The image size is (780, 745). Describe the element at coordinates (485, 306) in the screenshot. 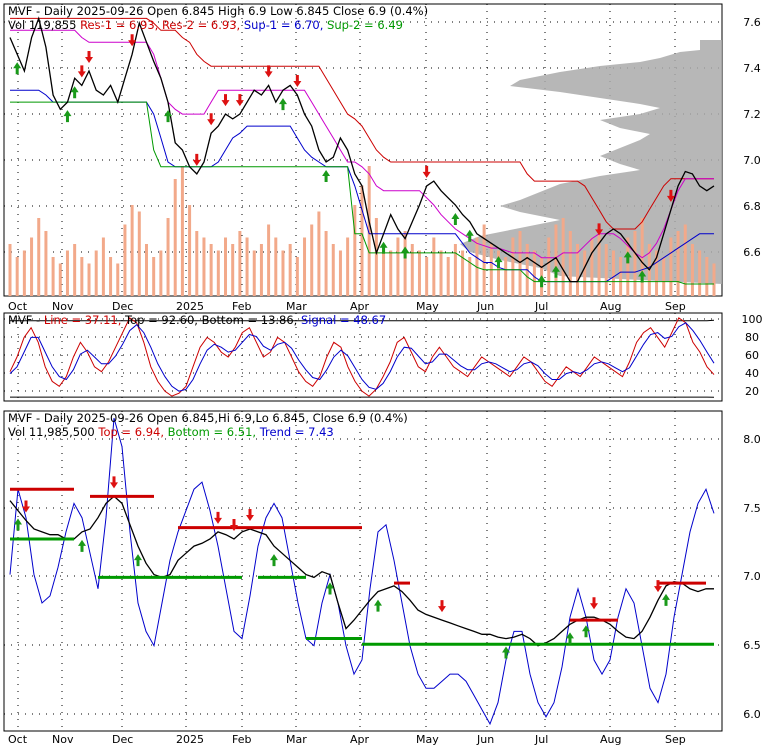

I see `x-tick-label: Jun` at that location.